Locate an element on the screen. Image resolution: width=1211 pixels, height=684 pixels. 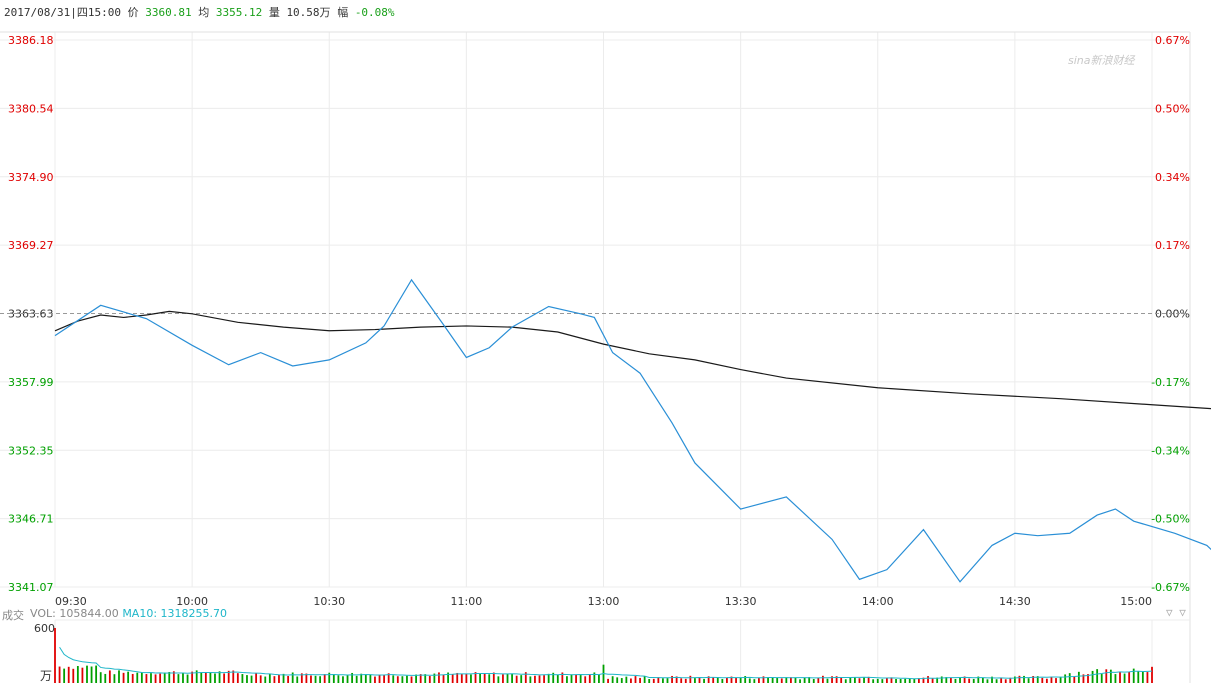
y-tick-left: 3341.07 is located at coordinates (31, 587).